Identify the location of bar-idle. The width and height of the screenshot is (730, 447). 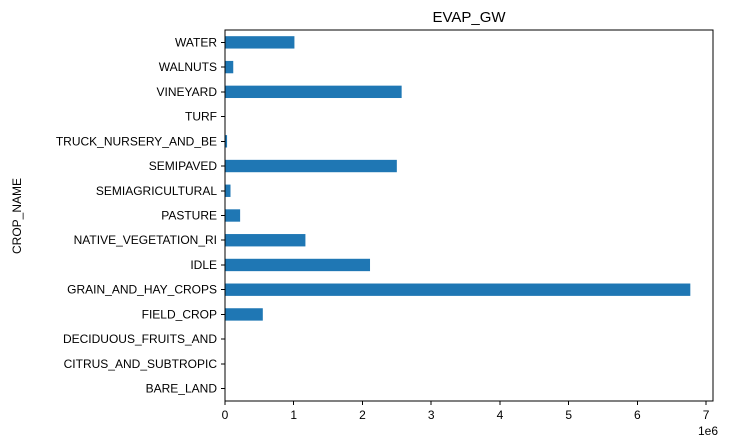
(298, 265).